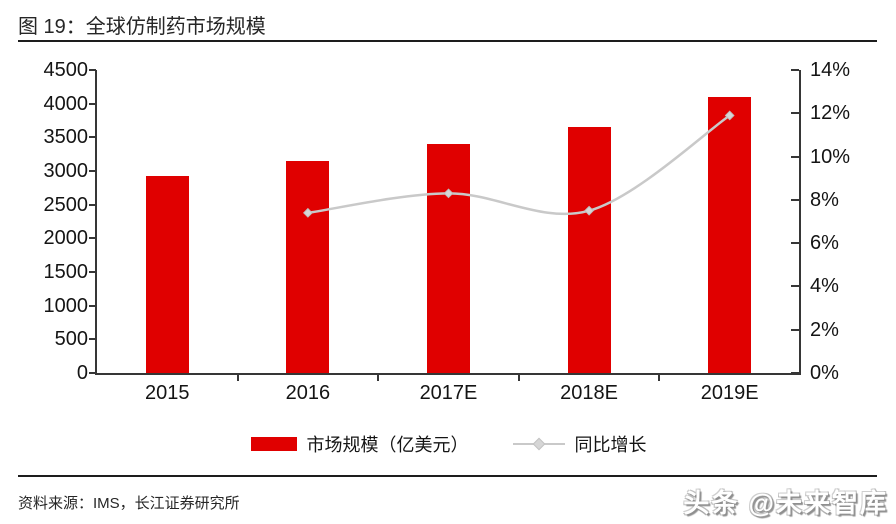 This screenshot has height=524, width=896. What do you see at coordinates (830, 70) in the screenshot?
I see `right-axis-tick-label: 14%` at bounding box center [830, 70].